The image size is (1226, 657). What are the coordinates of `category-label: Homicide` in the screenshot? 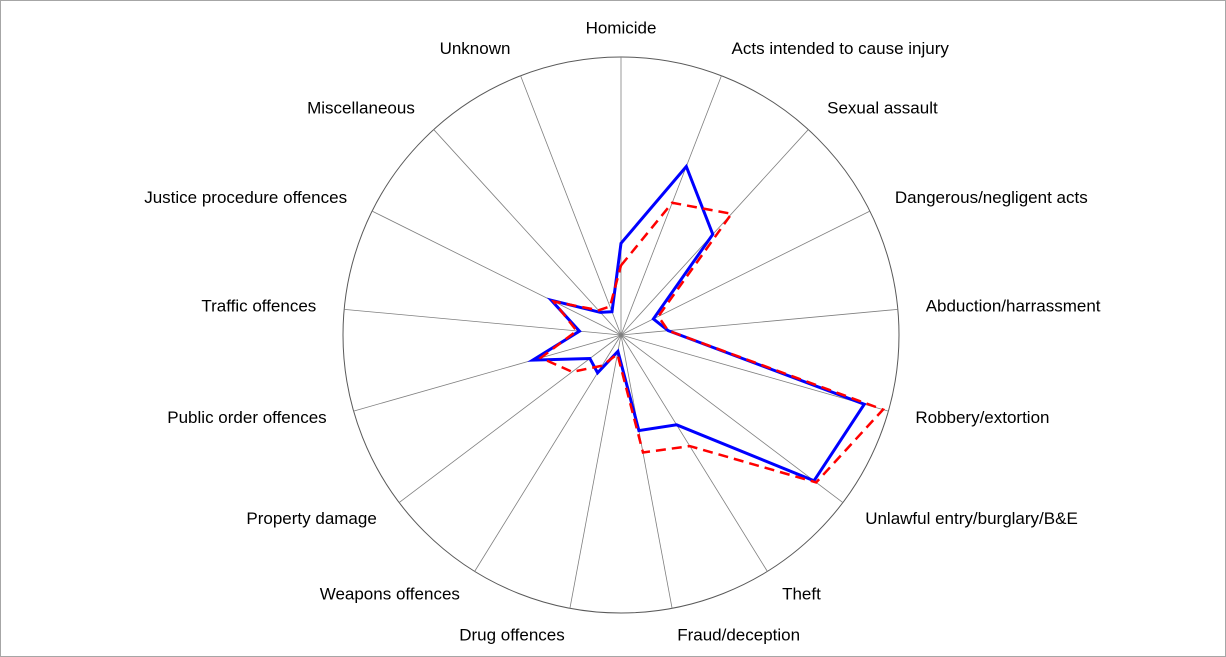 It's located at (621, 27).